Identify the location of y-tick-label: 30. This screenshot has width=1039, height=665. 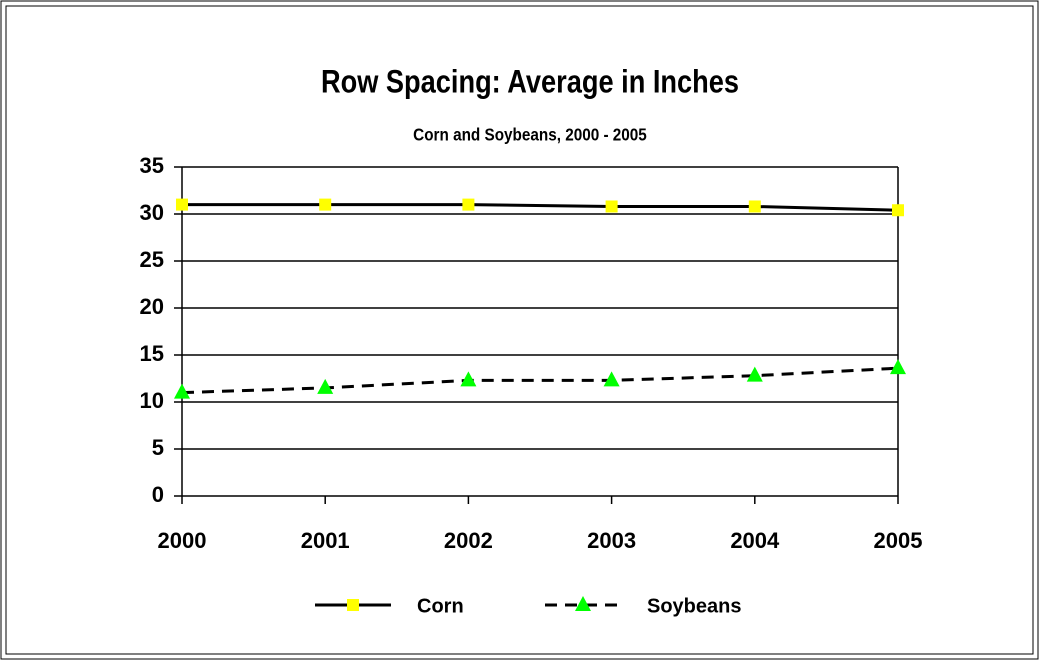
(152, 212).